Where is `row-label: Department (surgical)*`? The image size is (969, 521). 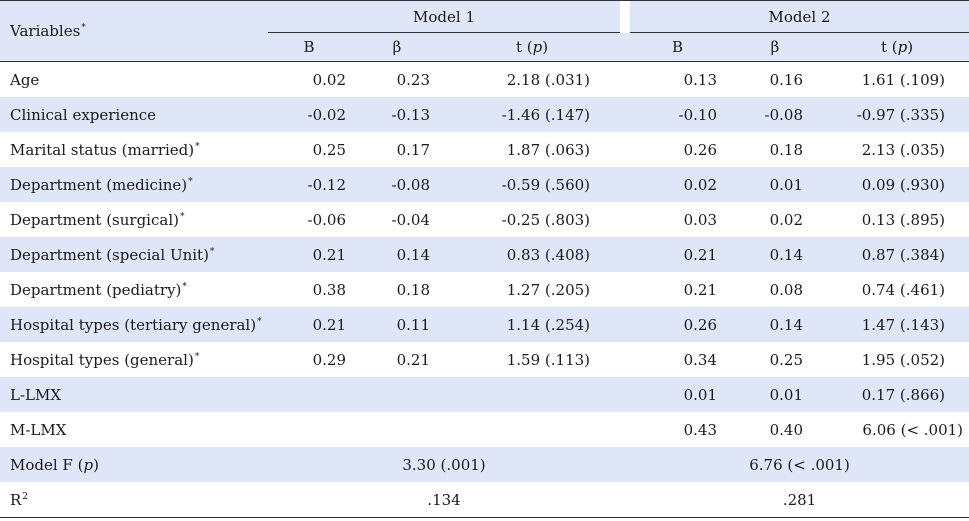
row-label: Department (surgical)* is located at coordinates (97, 219).